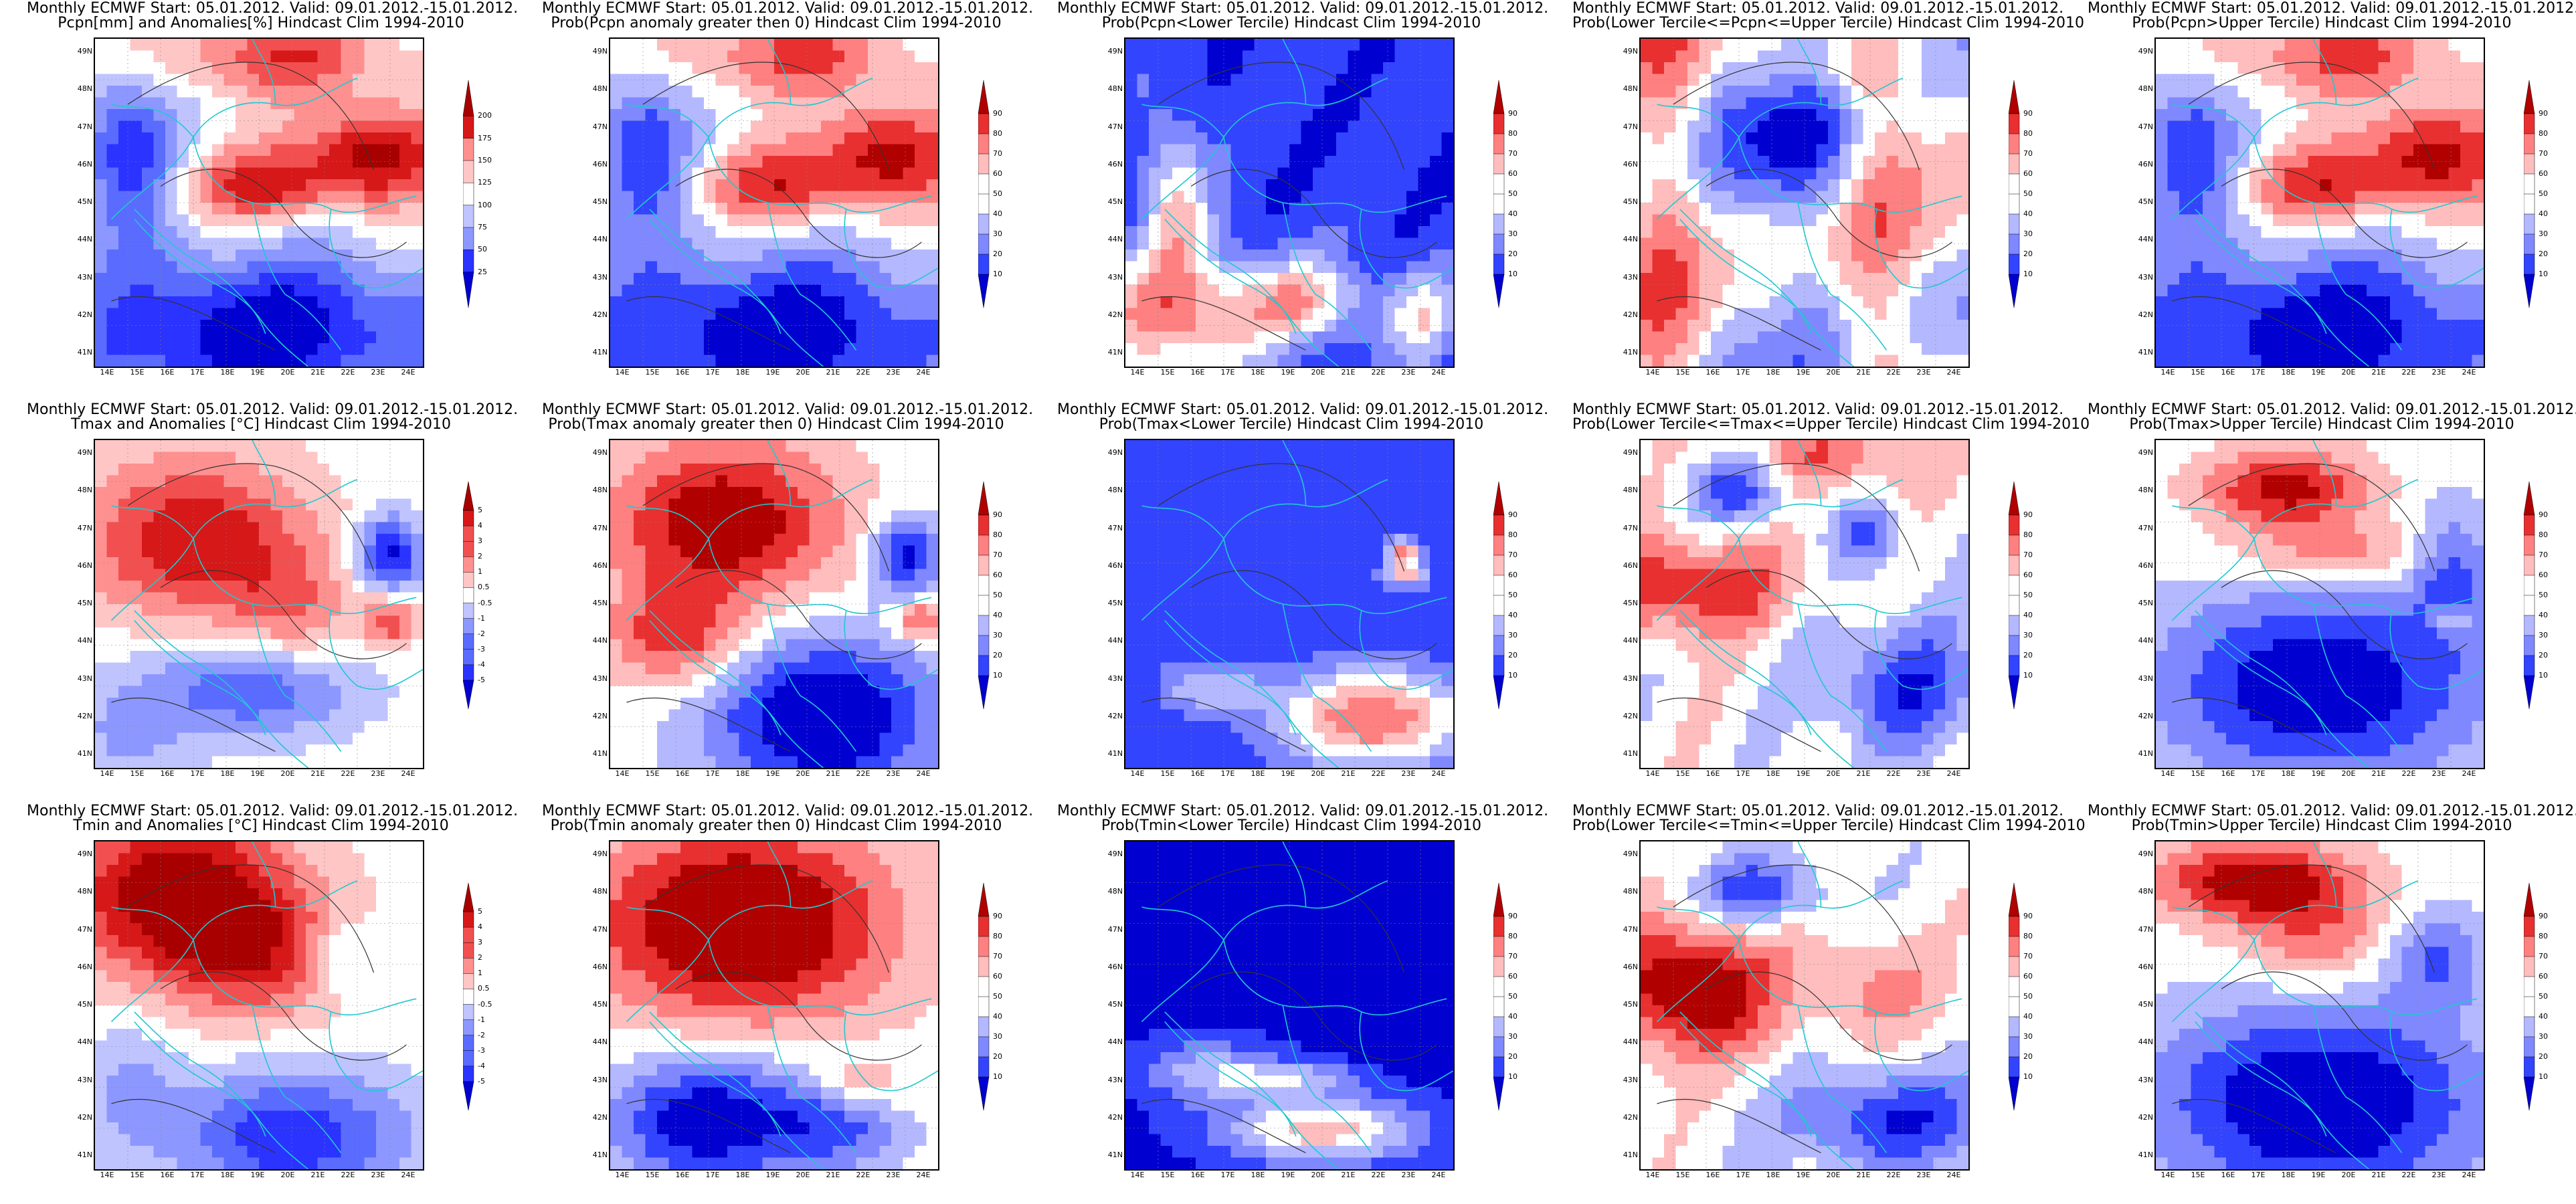 This screenshot has height=1204, width=2576. I want to click on lon-label: 23E, so click(1409, 372).